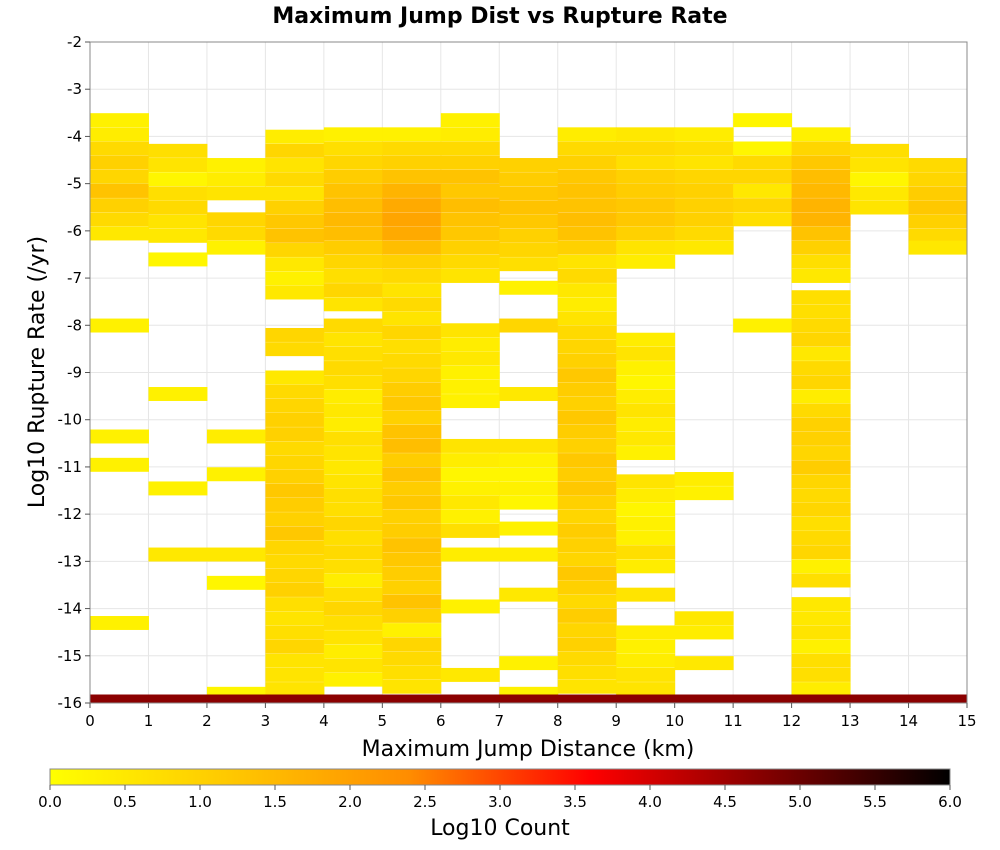 The width and height of the screenshot is (1000, 850). What do you see at coordinates (800, 802) in the screenshot?
I see `colorbar-tick-label: 5.0` at bounding box center [800, 802].